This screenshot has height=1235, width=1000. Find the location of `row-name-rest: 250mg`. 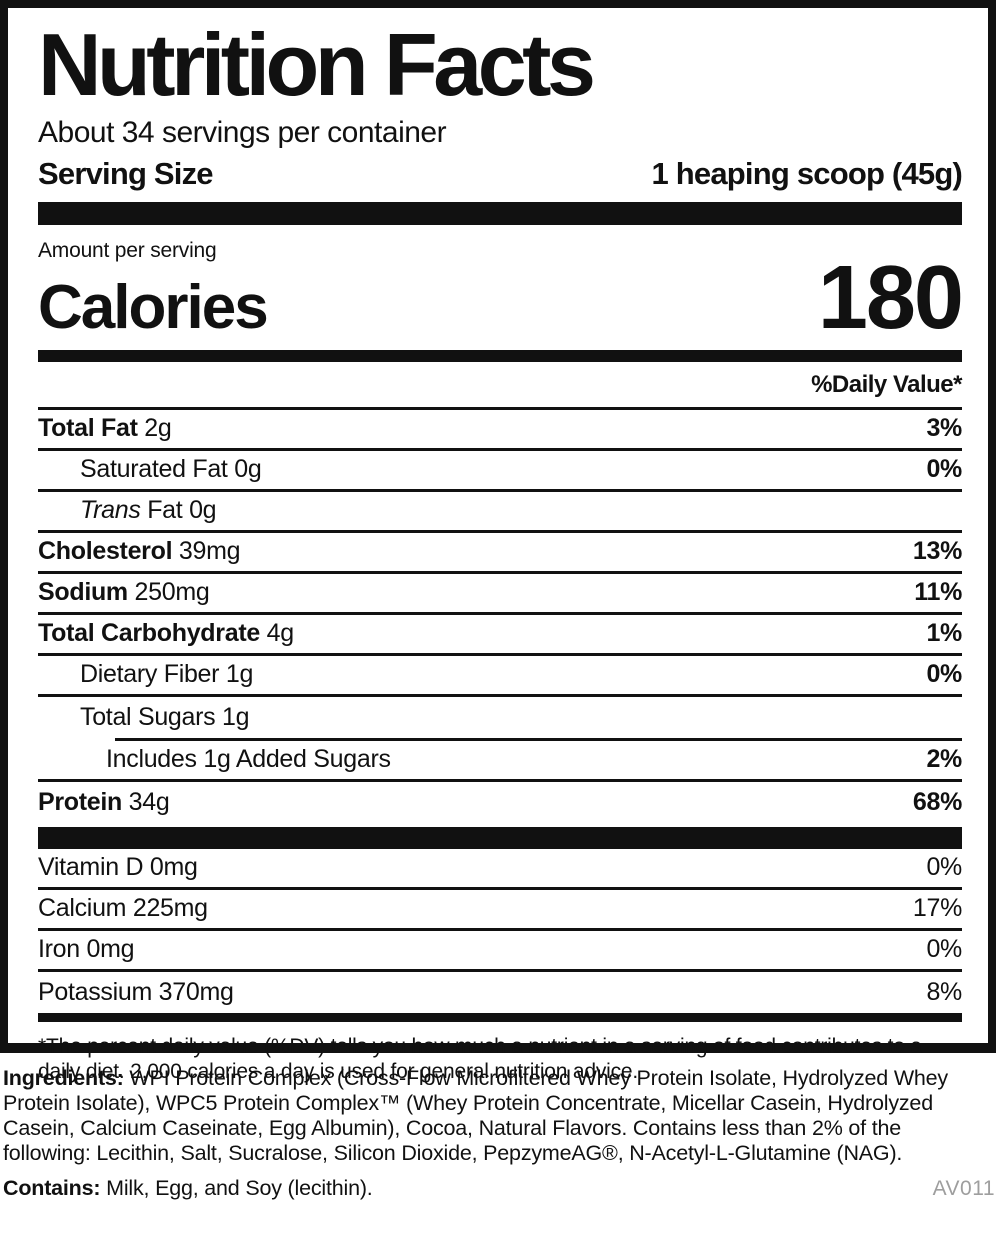

row-name-rest: 250mg is located at coordinates (168, 592).